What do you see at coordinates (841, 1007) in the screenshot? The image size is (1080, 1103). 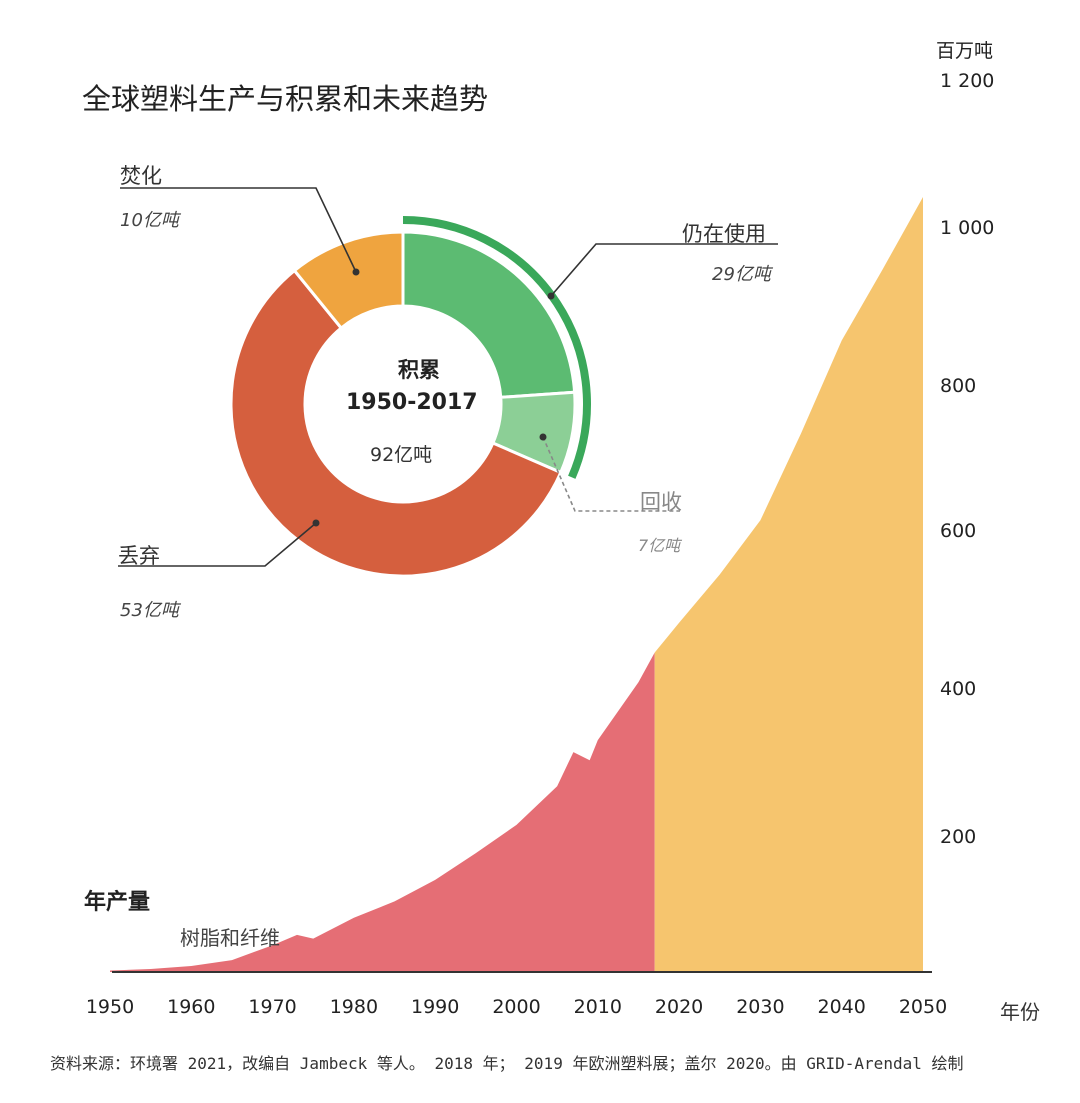 I see `x-tick-label: 2040` at bounding box center [841, 1007].